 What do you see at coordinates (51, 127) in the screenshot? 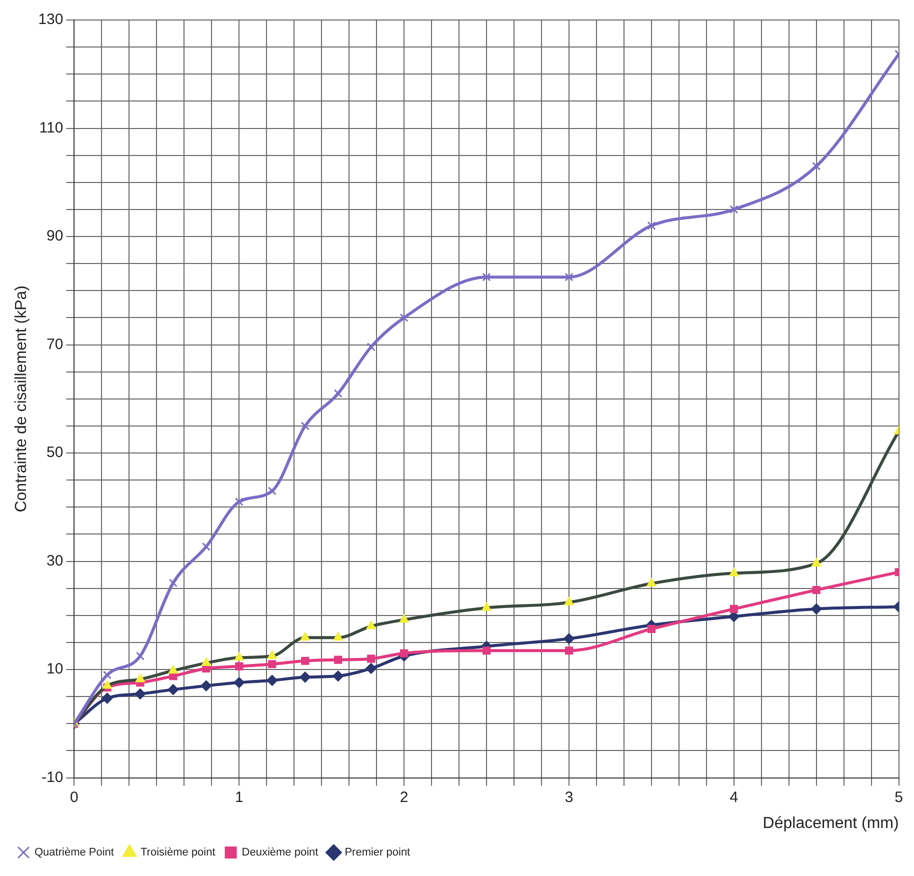
I see `y-tick-label: 110` at bounding box center [51, 127].